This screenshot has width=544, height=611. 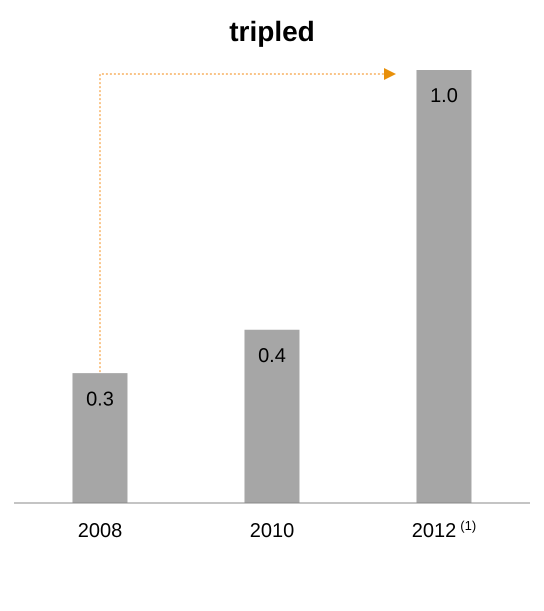 What do you see at coordinates (444, 96) in the screenshot?
I see `data-label: 1.0` at bounding box center [444, 96].